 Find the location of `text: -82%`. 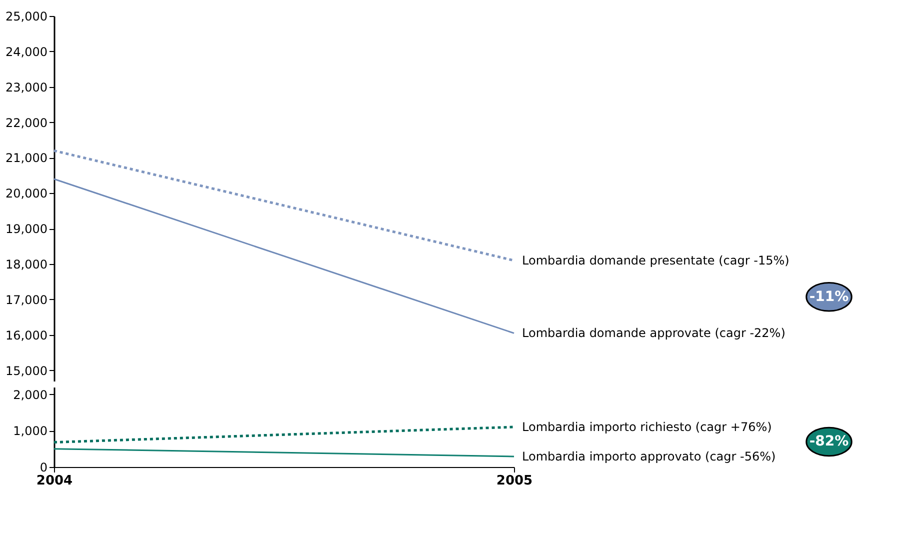

text: -82% is located at coordinates (829, 442).